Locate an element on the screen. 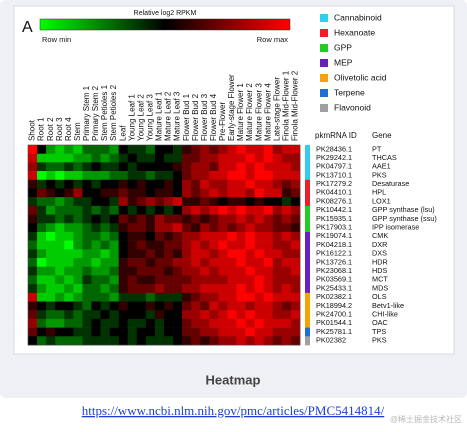 This screenshot has height=432, width=467. row-gene-label: DXR is located at coordinates (379, 244).